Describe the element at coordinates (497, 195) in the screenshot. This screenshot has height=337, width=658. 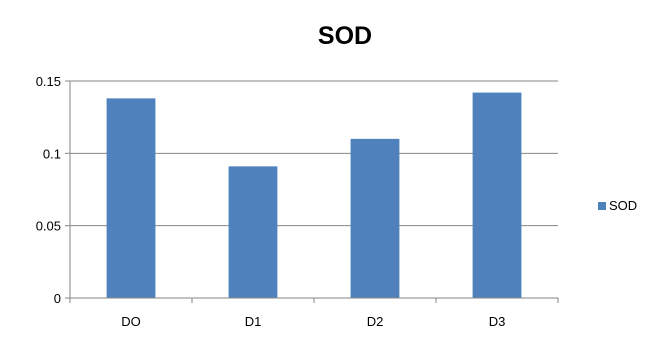
I see `bar-d3` at that location.